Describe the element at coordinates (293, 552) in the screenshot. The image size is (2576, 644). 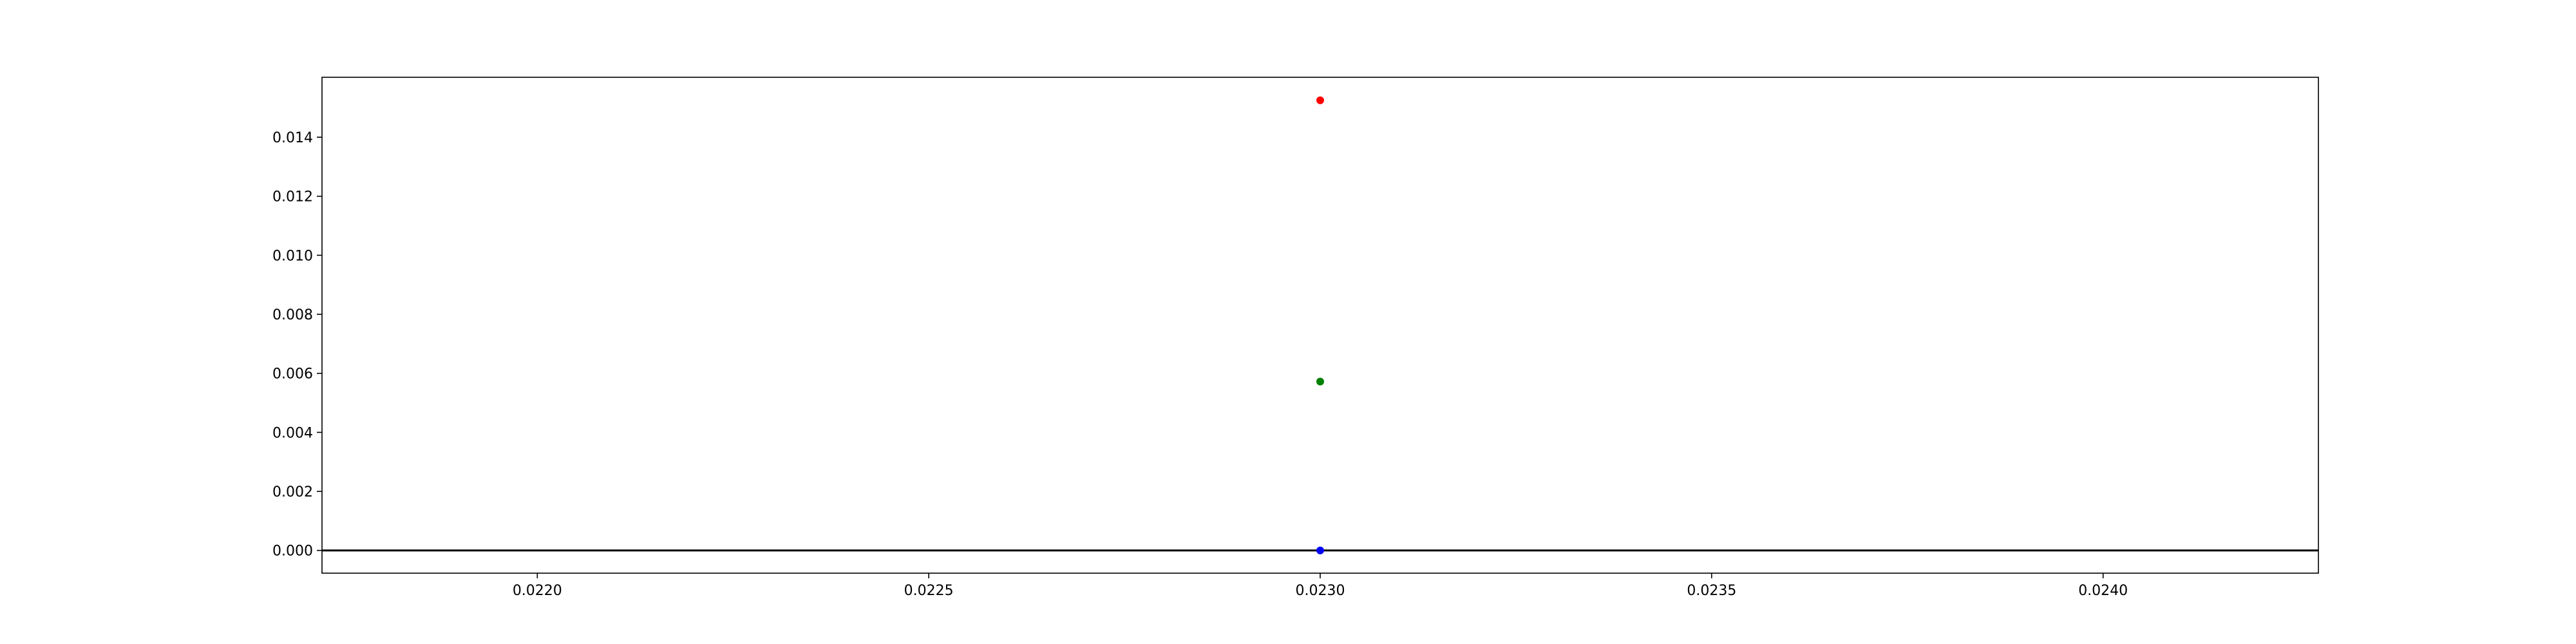
I see `y-tick-label: 0.000` at that location.